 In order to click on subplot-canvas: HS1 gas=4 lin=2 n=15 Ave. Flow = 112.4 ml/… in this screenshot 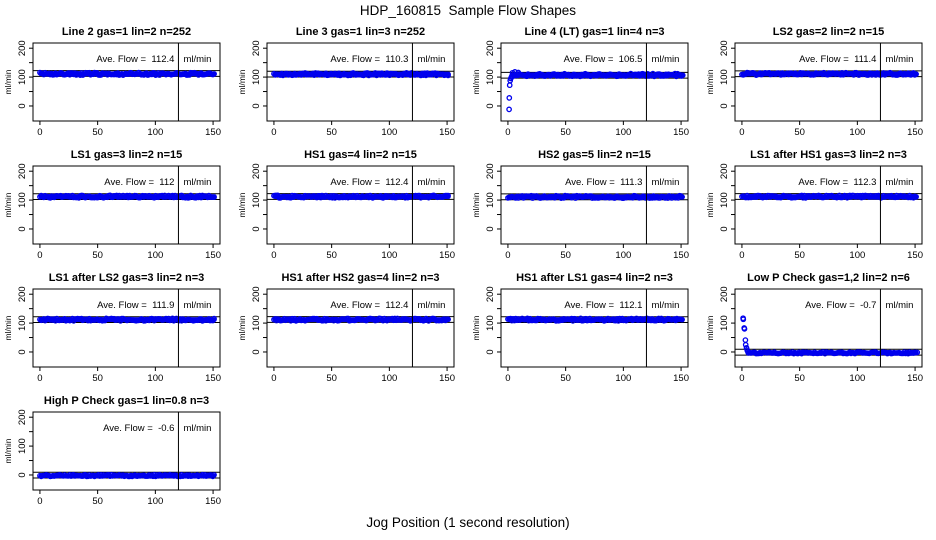, I will do `click(346, 205)`.